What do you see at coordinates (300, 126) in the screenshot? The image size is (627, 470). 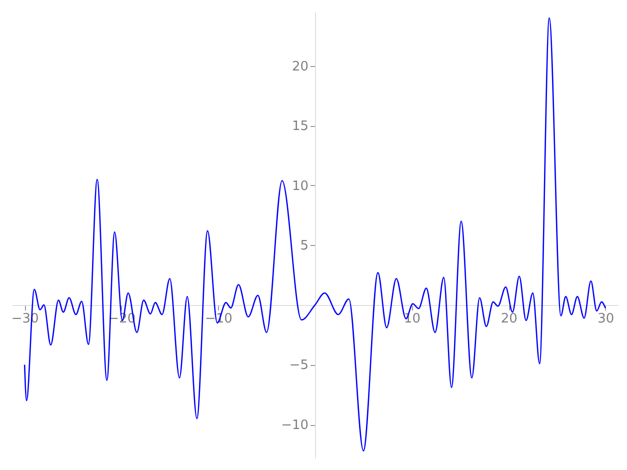 I see `y-tick-label: 15` at bounding box center [300, 126].